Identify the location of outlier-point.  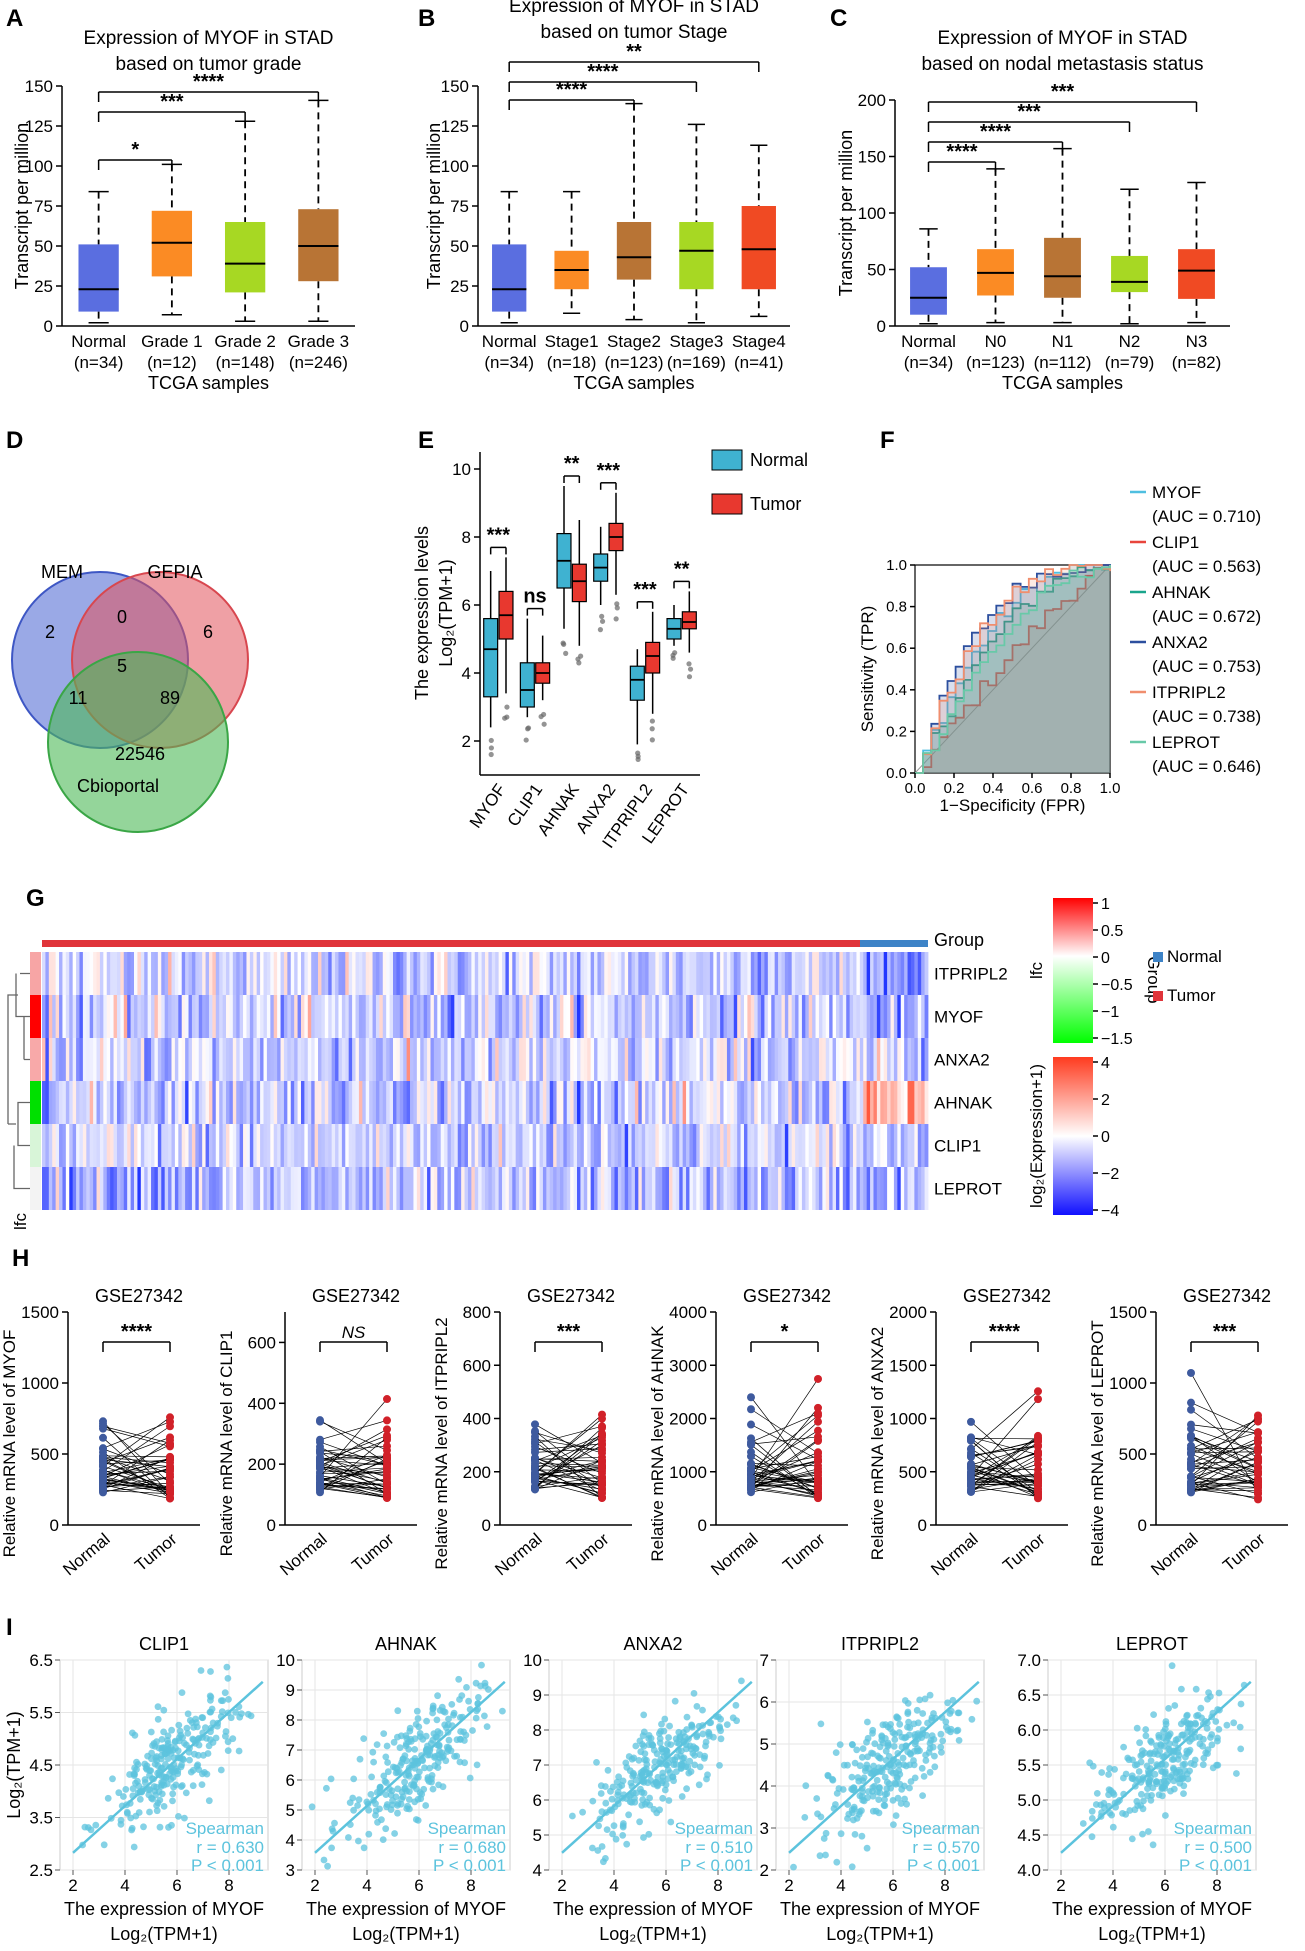
(491, 740).